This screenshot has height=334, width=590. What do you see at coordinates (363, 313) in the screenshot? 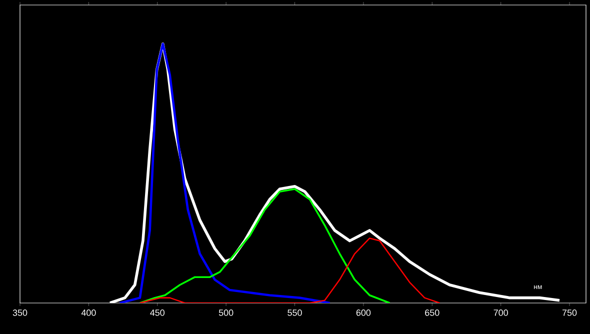
I see `x-tick-label: 600` at bounding box center [363, 313].